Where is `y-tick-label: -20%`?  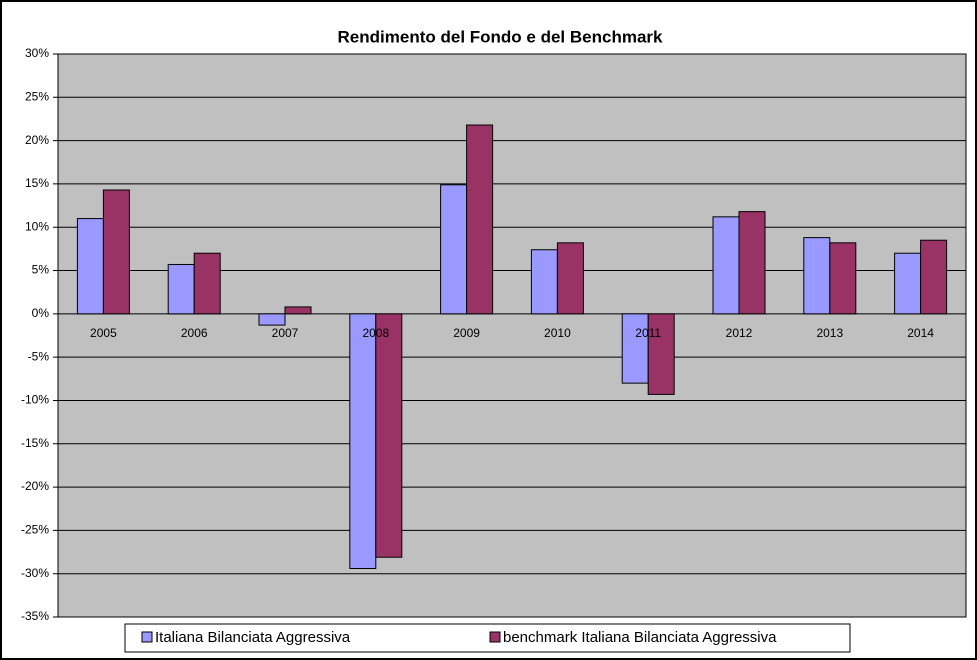 y-tick-label: -20% is located at coordinates (35, 486).